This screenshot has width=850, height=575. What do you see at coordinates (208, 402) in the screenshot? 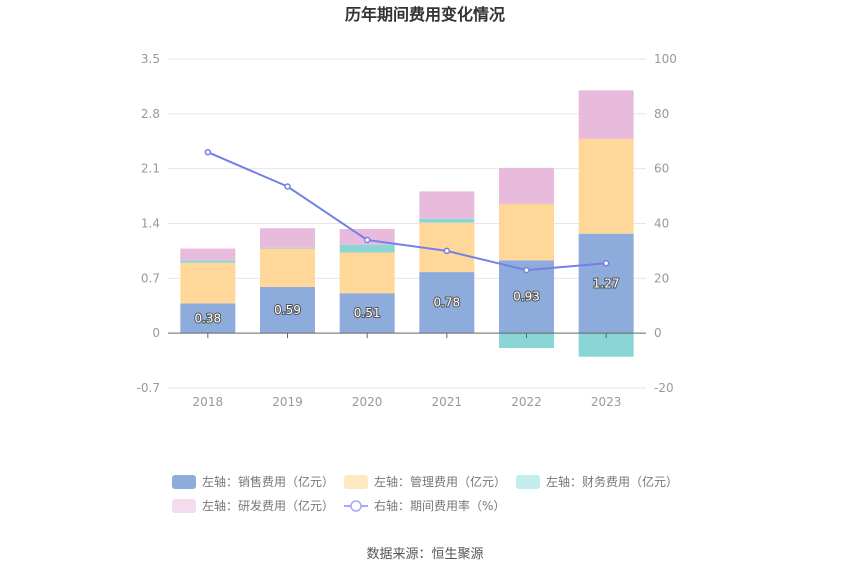
I see `x-tick-label: 2018` at bounding box center [208, 402].